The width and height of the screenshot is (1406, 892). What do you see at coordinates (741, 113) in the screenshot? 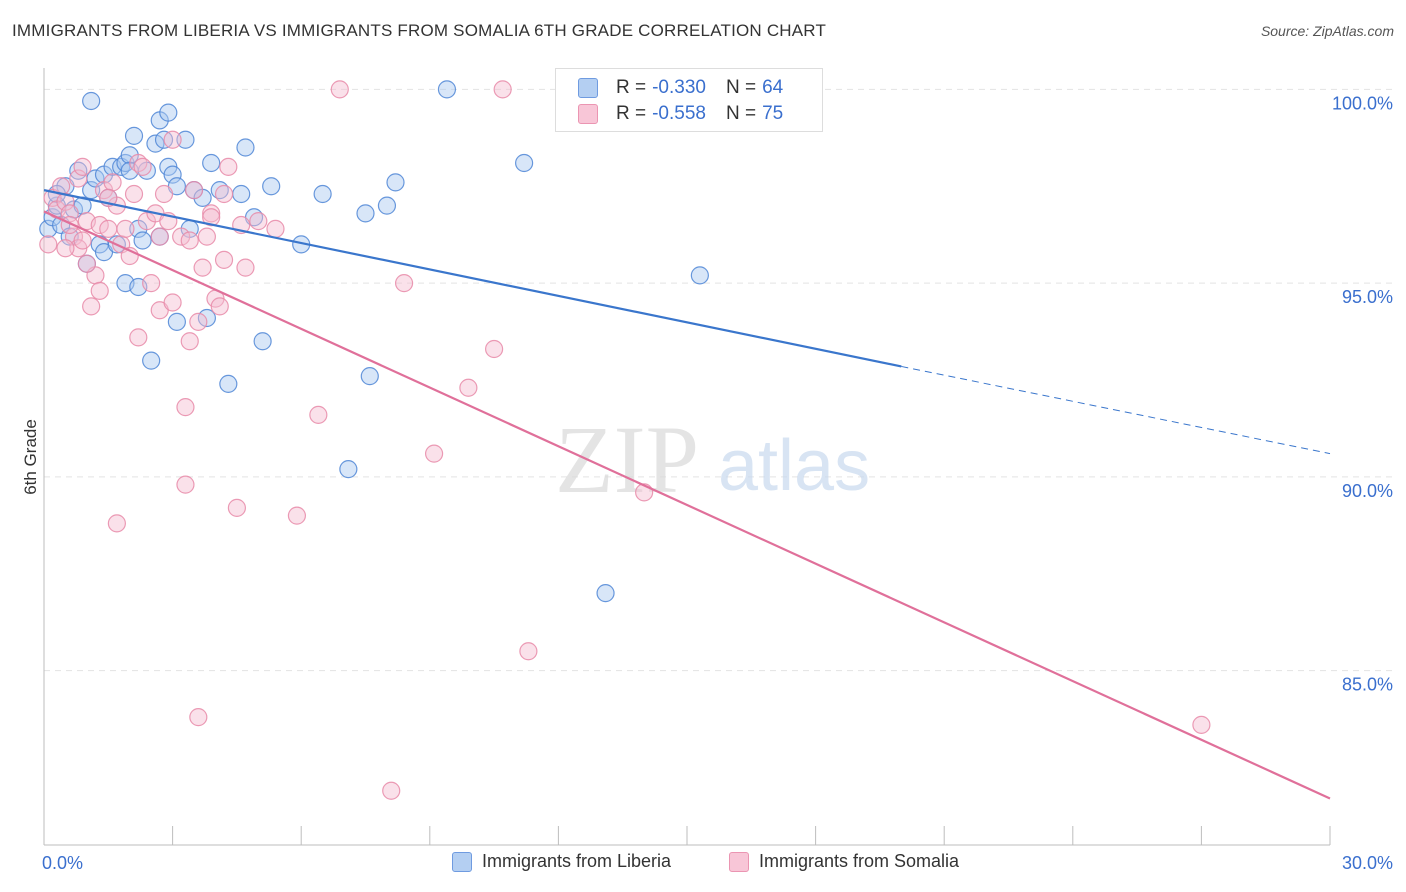
I see `somalia-n-label: N =` at bounding box center [741, 113].